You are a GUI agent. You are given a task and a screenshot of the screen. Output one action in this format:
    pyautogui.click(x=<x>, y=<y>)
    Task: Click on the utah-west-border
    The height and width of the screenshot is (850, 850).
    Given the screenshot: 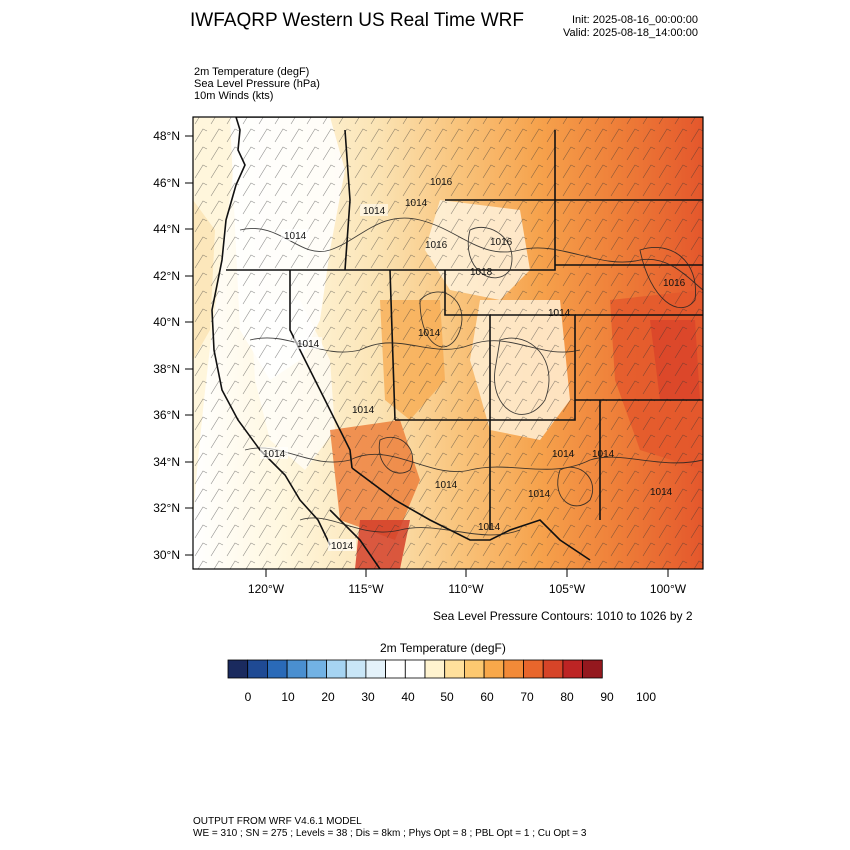 What is the action you would take?
    pyautogui.click(x=392, y=345)
    